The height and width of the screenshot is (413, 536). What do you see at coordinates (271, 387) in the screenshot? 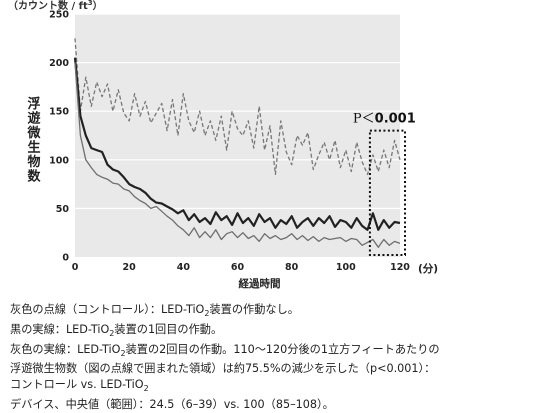
I see `caption-line: コントロール vs. LED-TiO2` at bounding box center [271, 387].